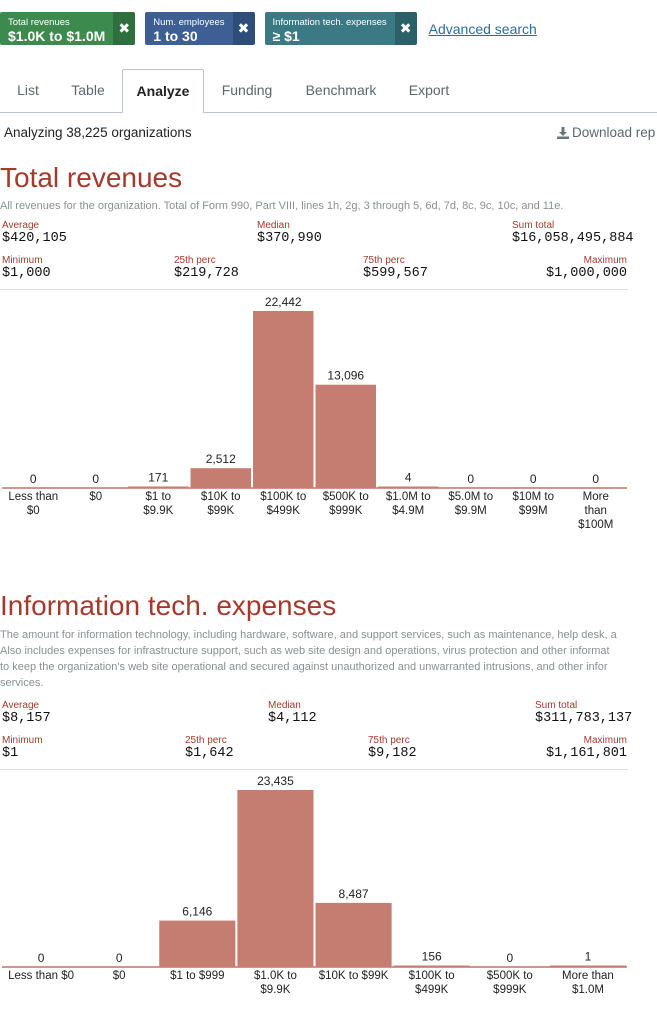 This screenshot has width=657, height=1024. I want to click on bar-value-label: 1, so click(588, 957).